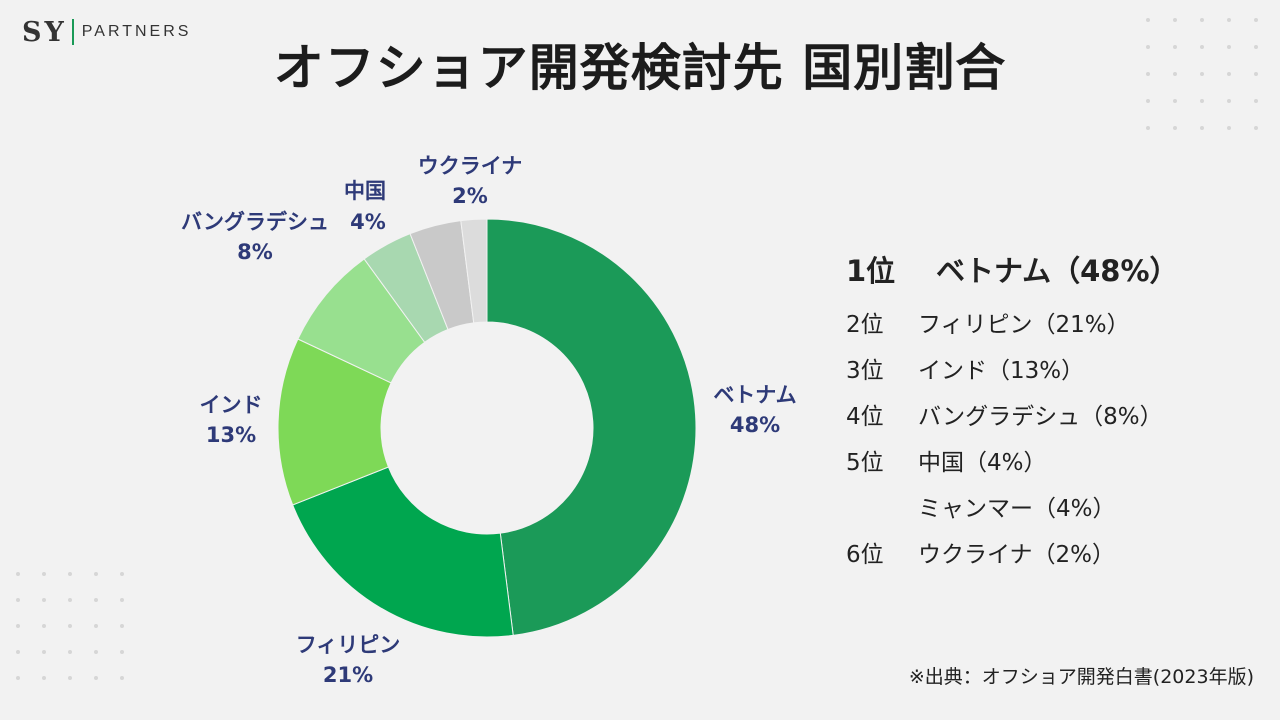 This screenshot has width=1280, height=720. I want to click on label-ukraine-name: ウクライナ, so click(470, 166).